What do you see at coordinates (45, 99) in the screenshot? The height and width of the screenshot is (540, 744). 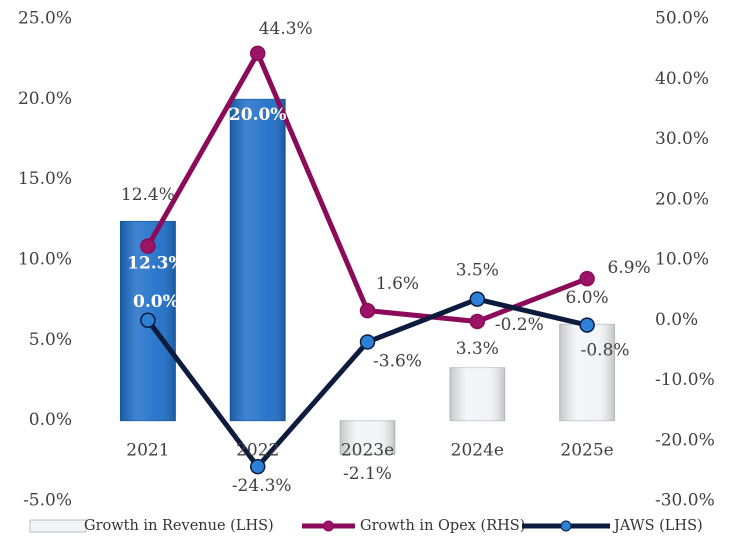 I see `y-tick-label: 20.0%` at bounding box center [45, 99].